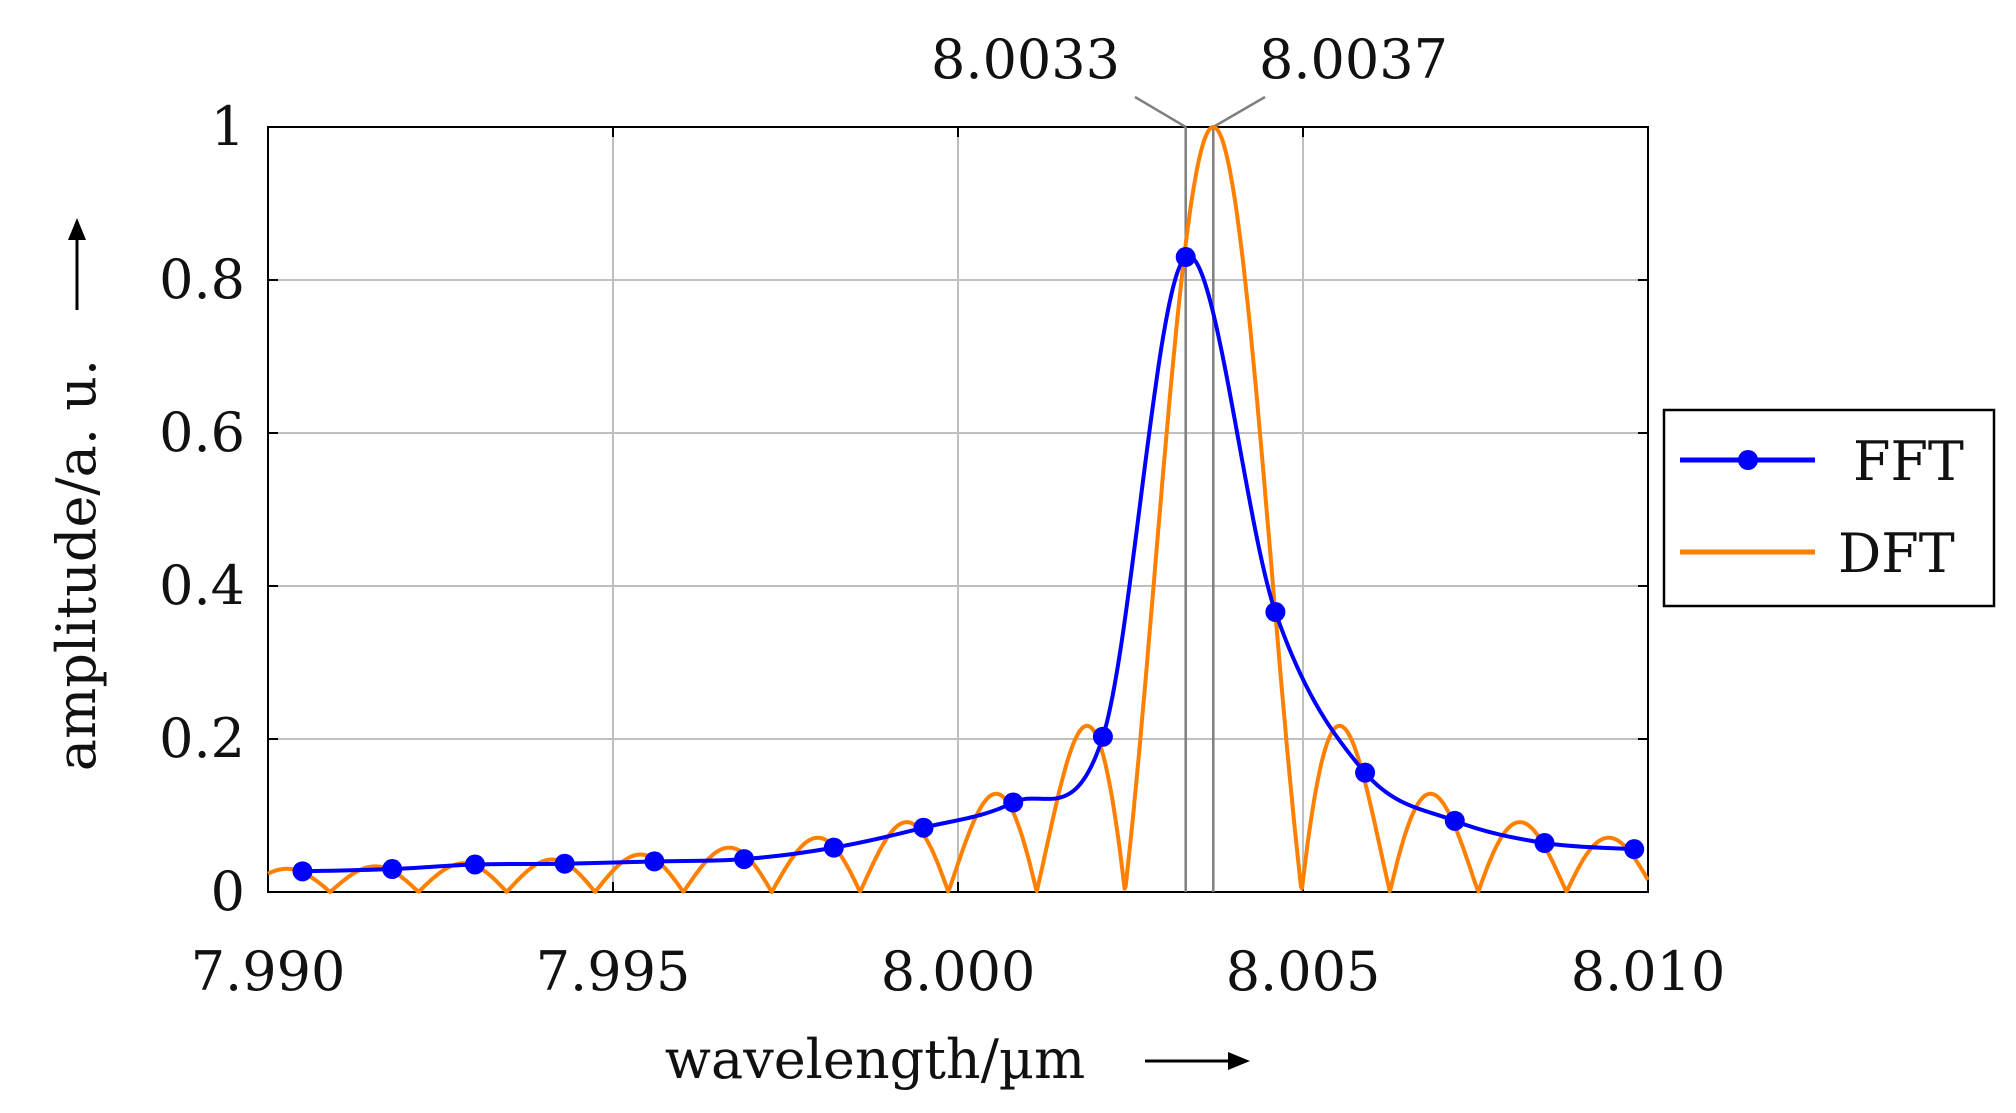  I want to click on x-tick-label: 7.995, so click(613, 971).